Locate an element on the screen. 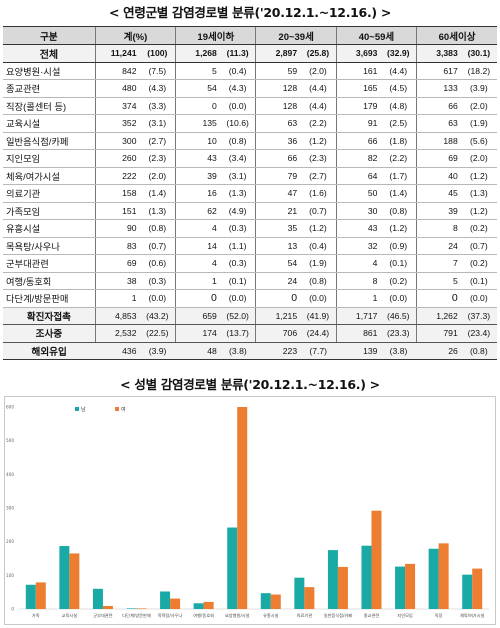 The width and height of the screenshot is (500, 628). cell-count: 842 is located at coordinates (117, 71).